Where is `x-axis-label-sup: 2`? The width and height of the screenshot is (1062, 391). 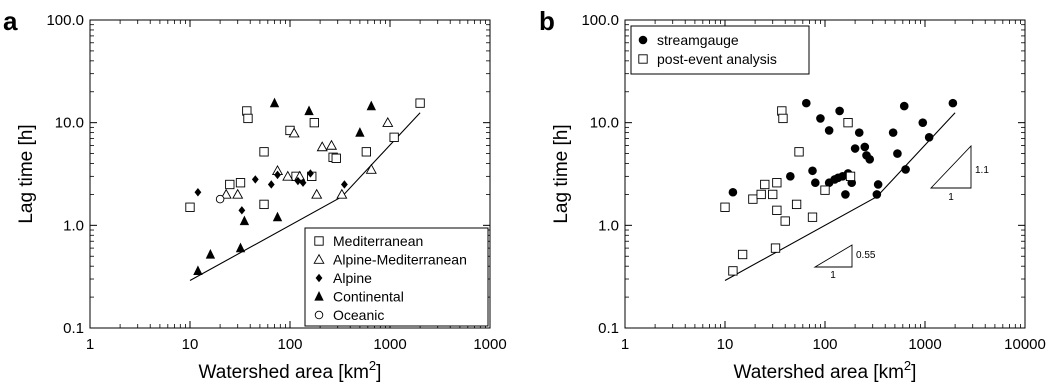 x-axis-label-sup: 2 is located at coordinates (907, 365).